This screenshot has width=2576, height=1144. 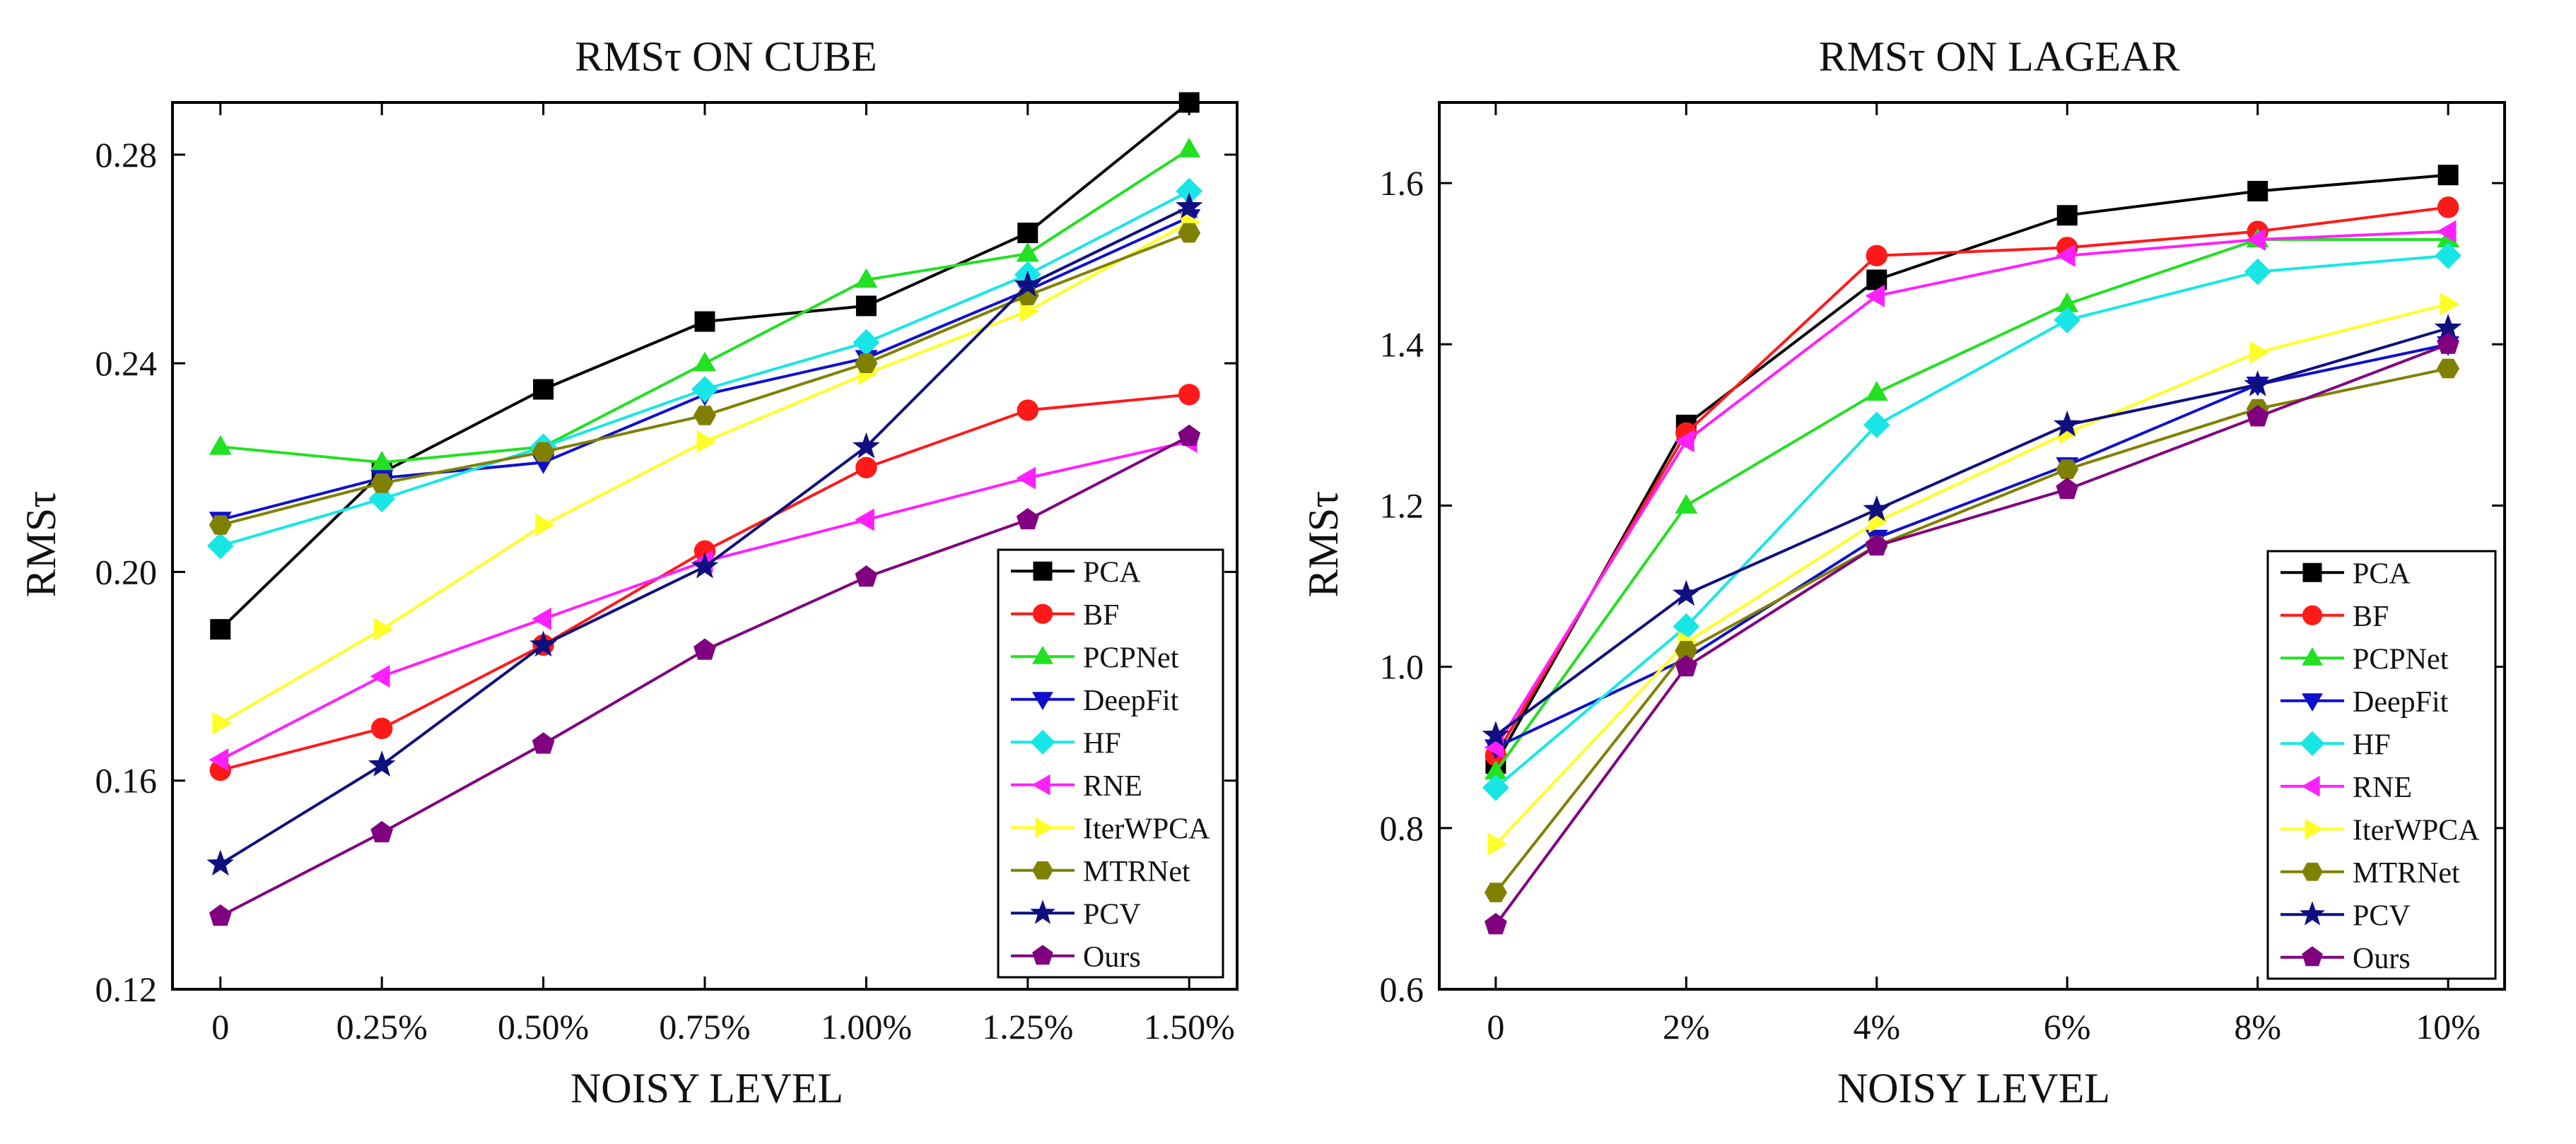 I want to click on series-line-pcv, so click(x=1972, y=531).